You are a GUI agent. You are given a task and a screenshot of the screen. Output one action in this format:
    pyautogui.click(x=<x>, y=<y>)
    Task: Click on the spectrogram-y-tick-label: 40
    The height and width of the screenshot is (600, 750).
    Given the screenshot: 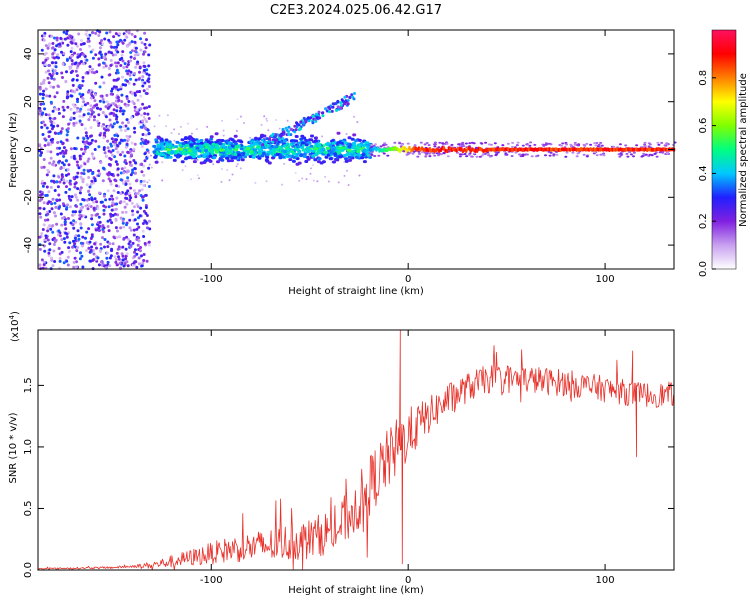 What is the action you would take?
    pyautogui.click(x=28, y=54)
    